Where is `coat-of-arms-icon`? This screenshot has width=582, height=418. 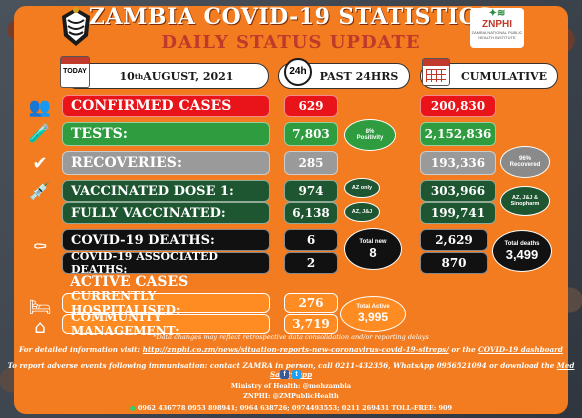 coat-of-arms-icon is located at coordinates (76, 27).